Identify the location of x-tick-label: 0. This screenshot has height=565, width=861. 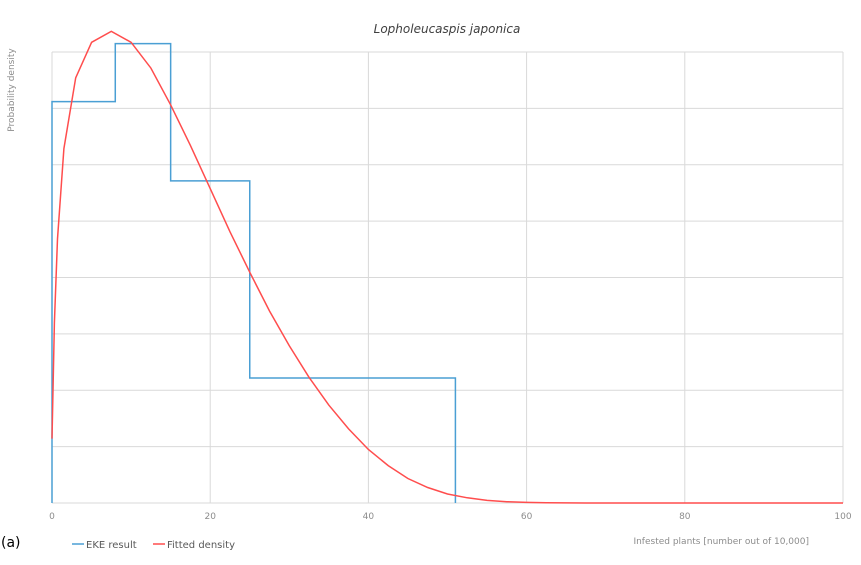
(52, 517).